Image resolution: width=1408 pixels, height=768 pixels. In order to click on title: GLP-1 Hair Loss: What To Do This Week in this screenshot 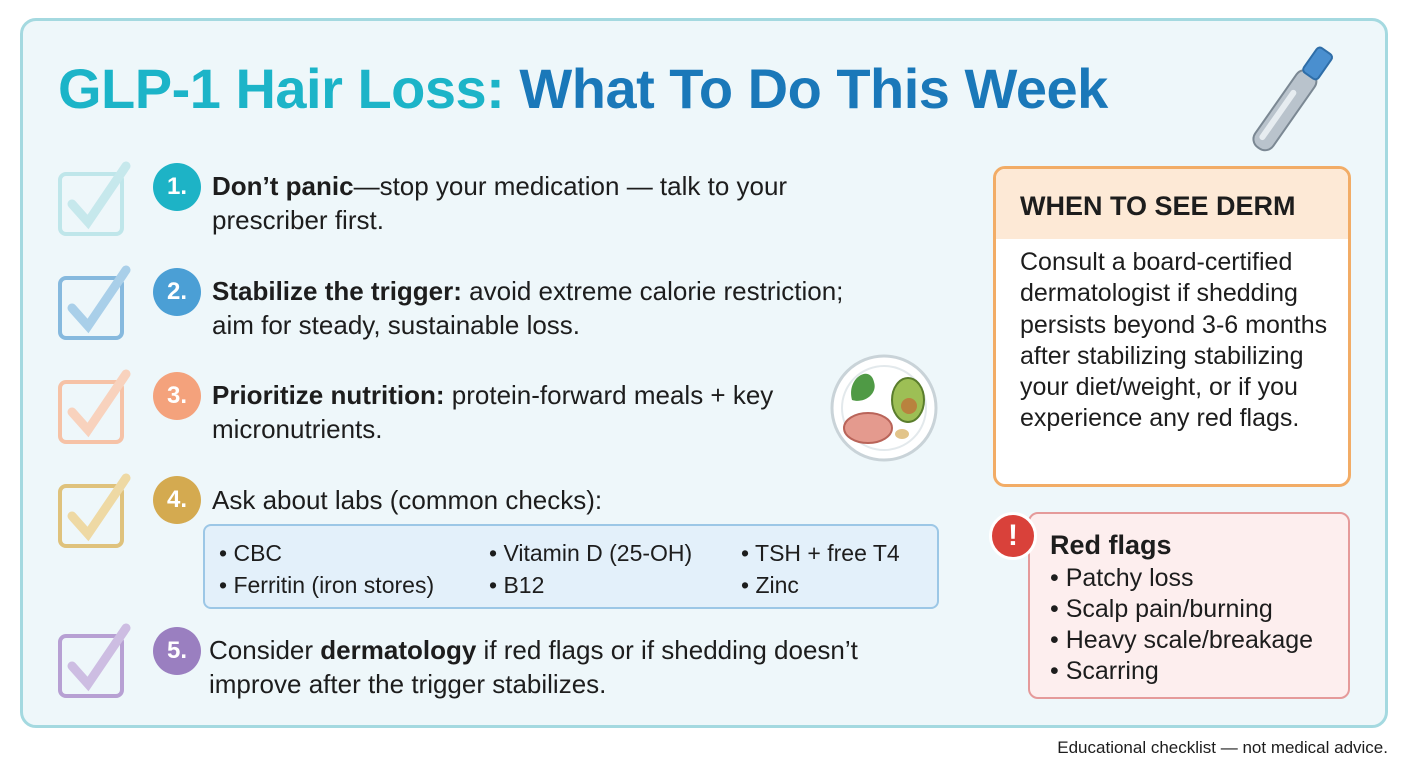, I will do `click(583, 88)`.